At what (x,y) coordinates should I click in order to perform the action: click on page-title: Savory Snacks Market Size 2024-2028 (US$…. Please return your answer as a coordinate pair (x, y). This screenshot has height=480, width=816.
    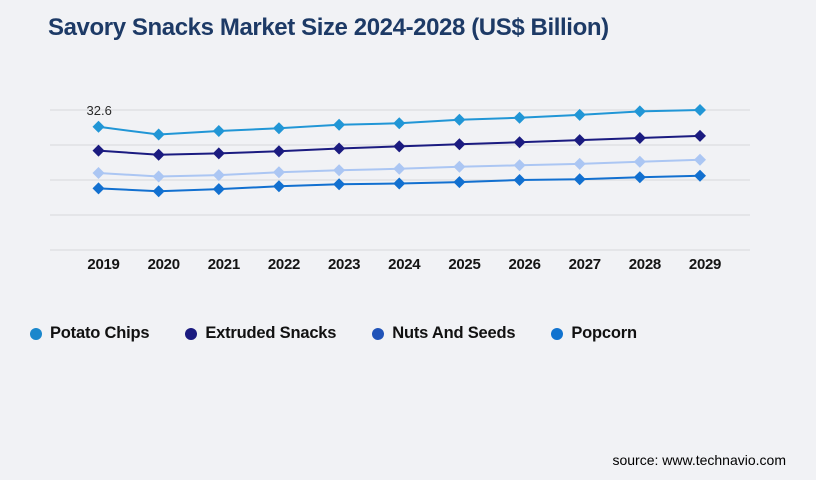
    Looking at the image, I should click on (328, 27).